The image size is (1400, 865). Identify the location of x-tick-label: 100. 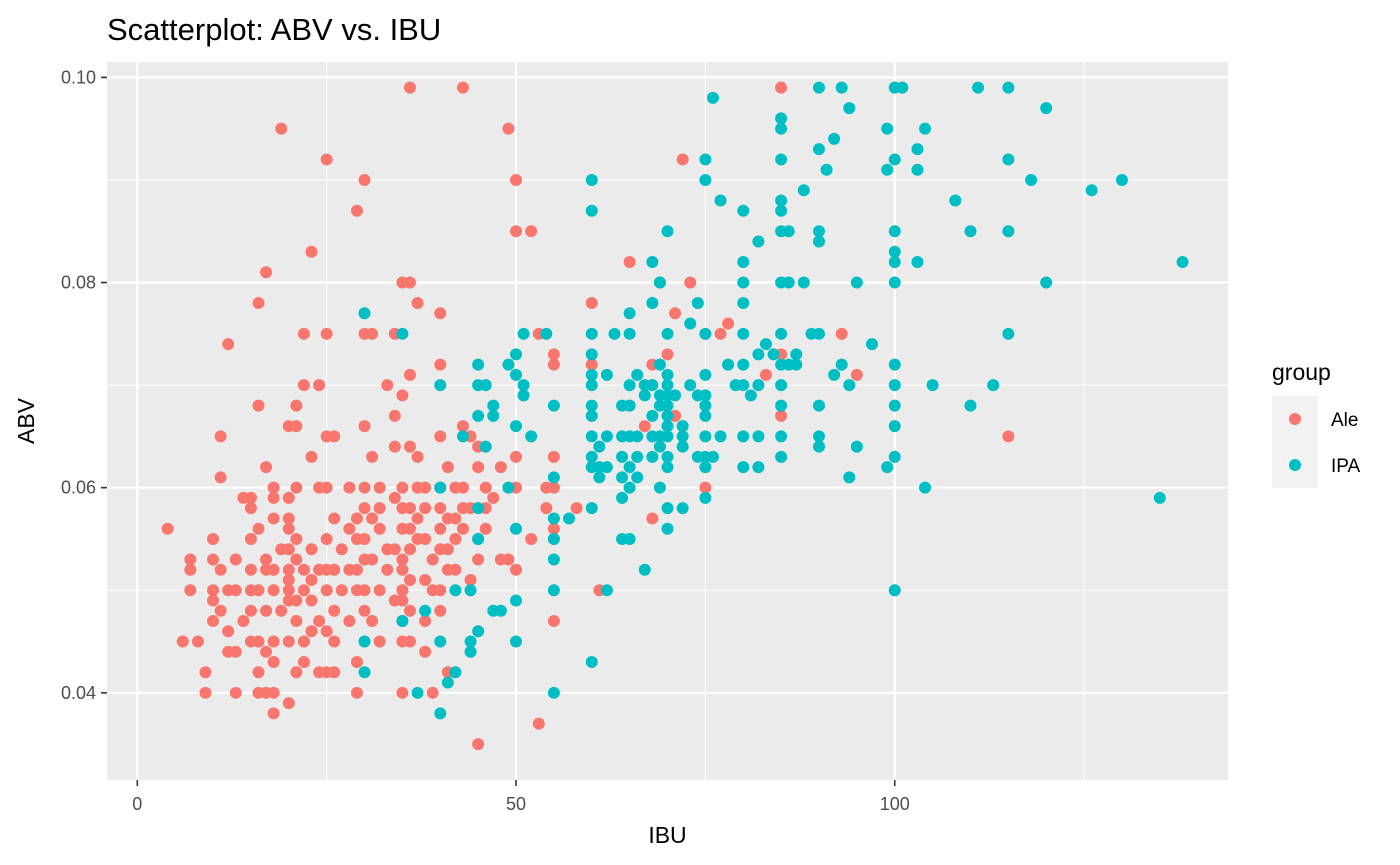
(895, 804).